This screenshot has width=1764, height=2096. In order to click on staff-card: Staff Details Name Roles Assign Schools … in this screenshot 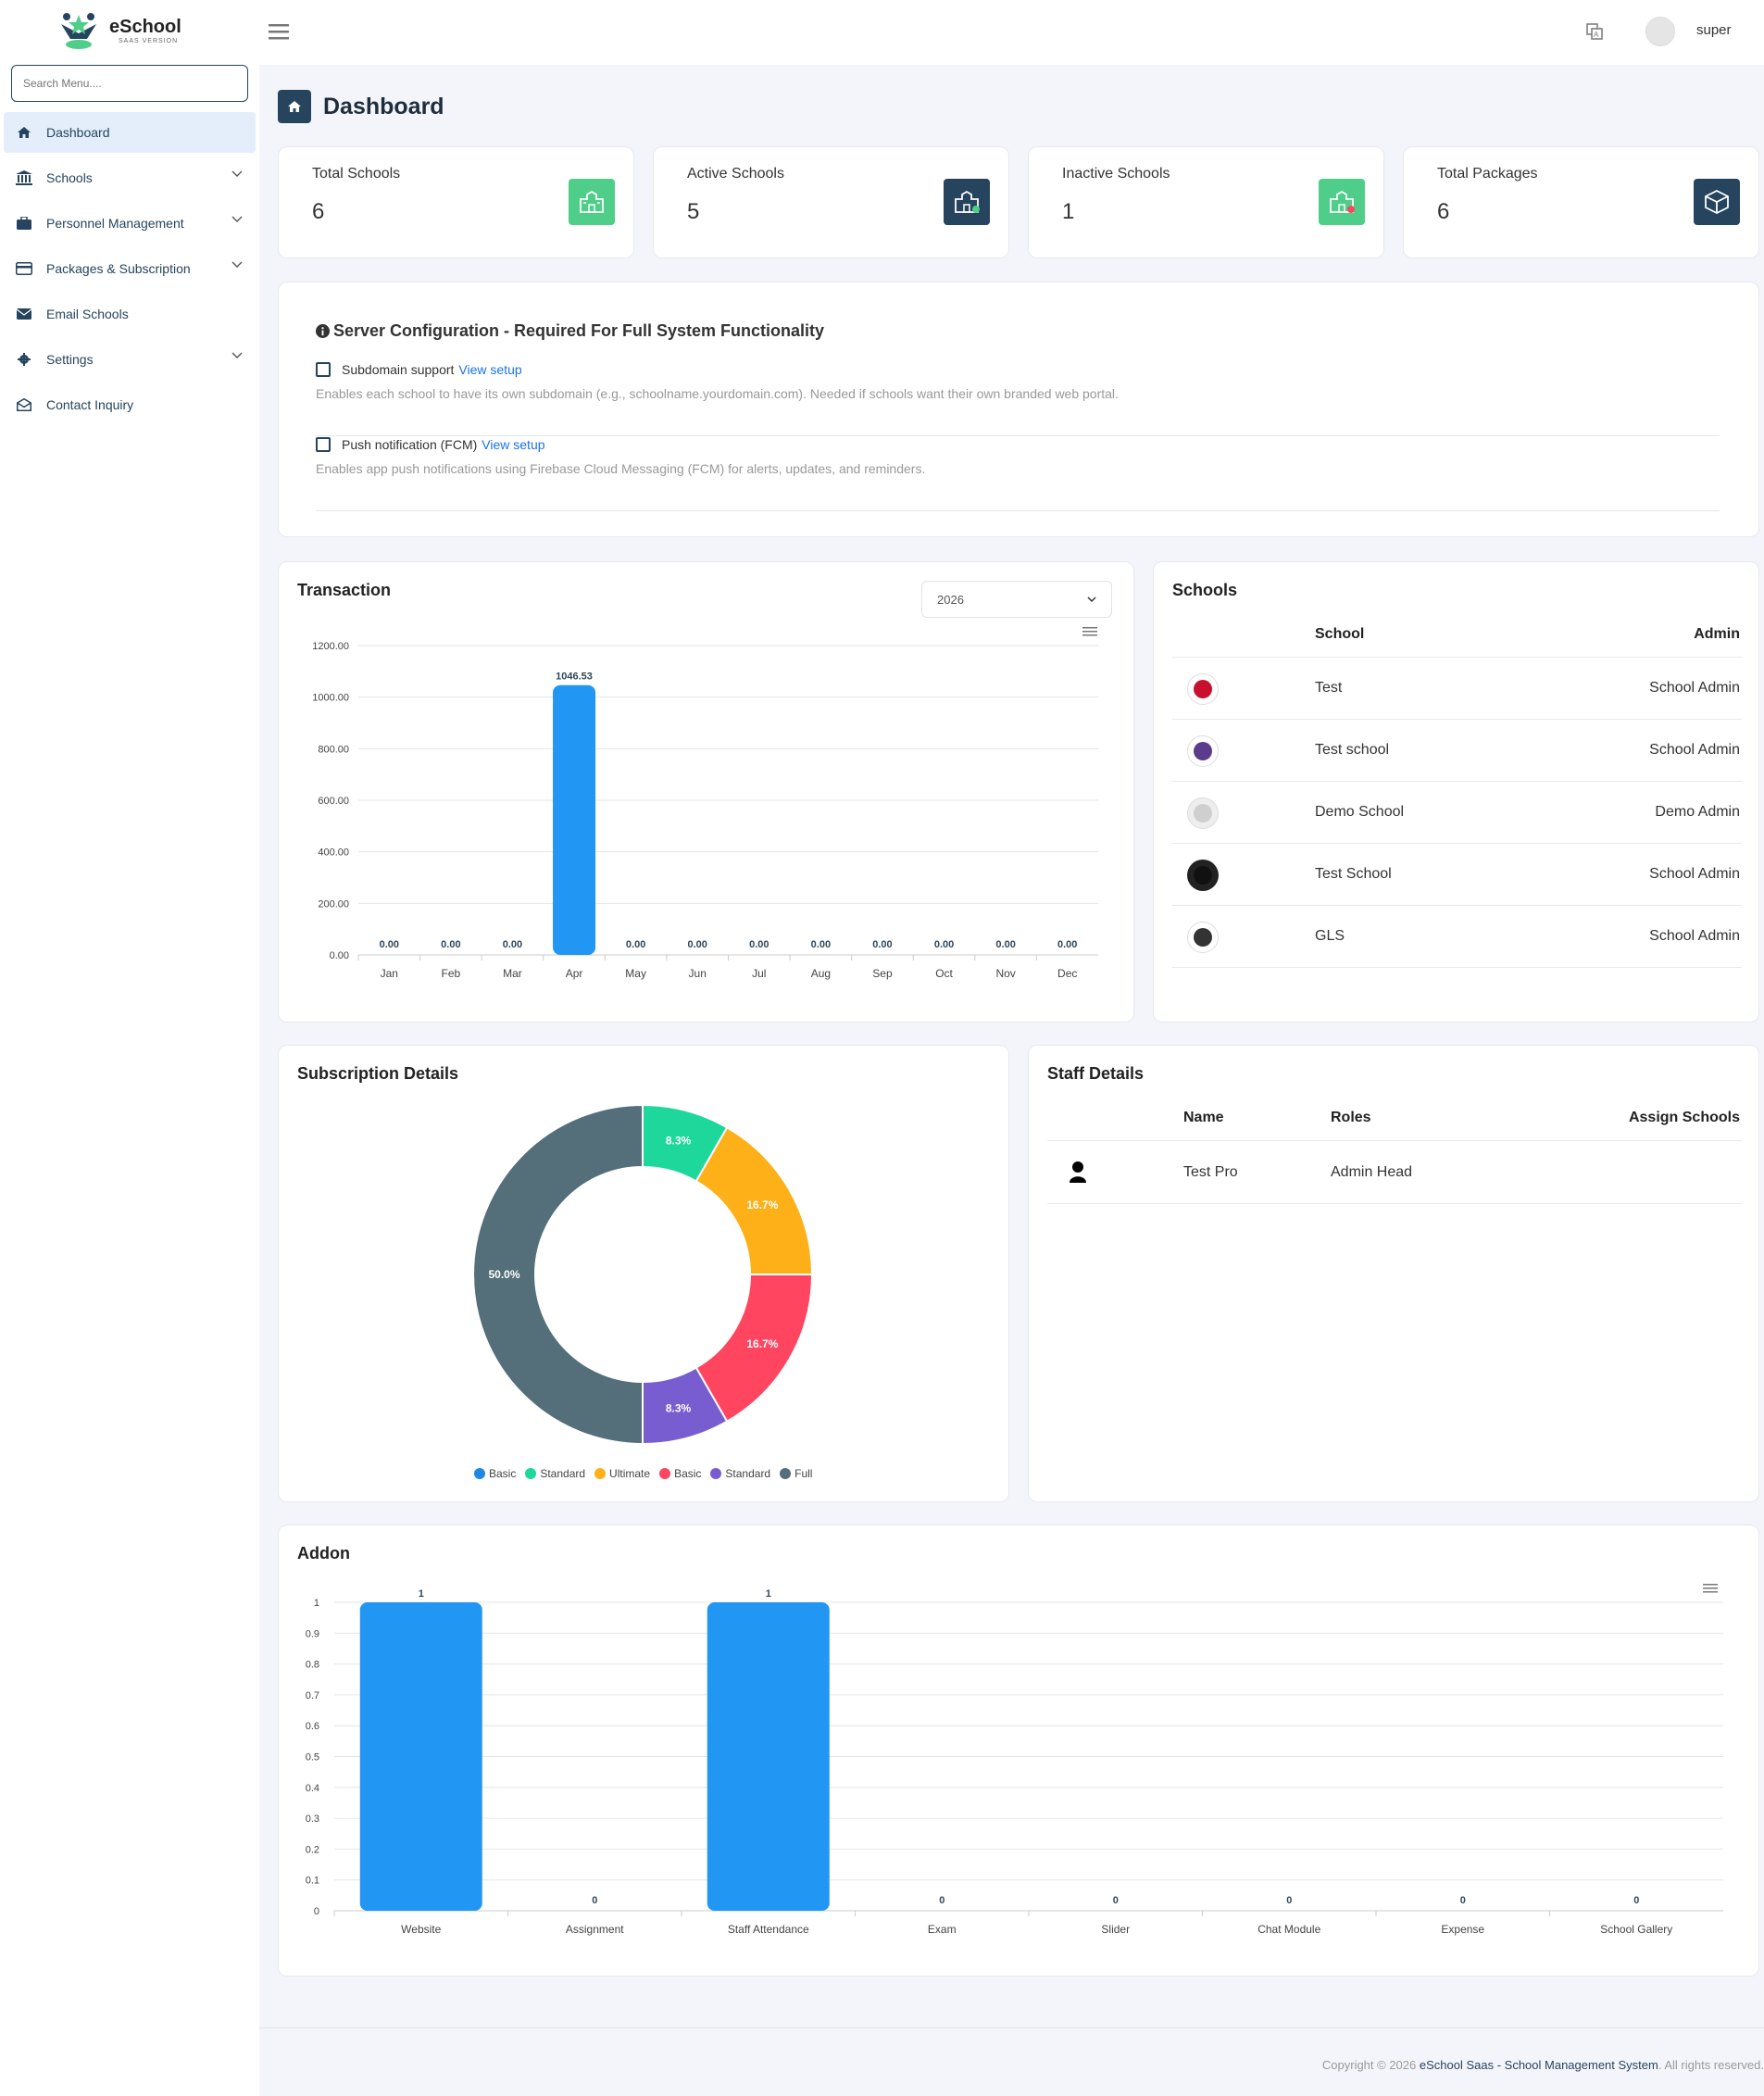, I will do `click(1394, 1273)`.